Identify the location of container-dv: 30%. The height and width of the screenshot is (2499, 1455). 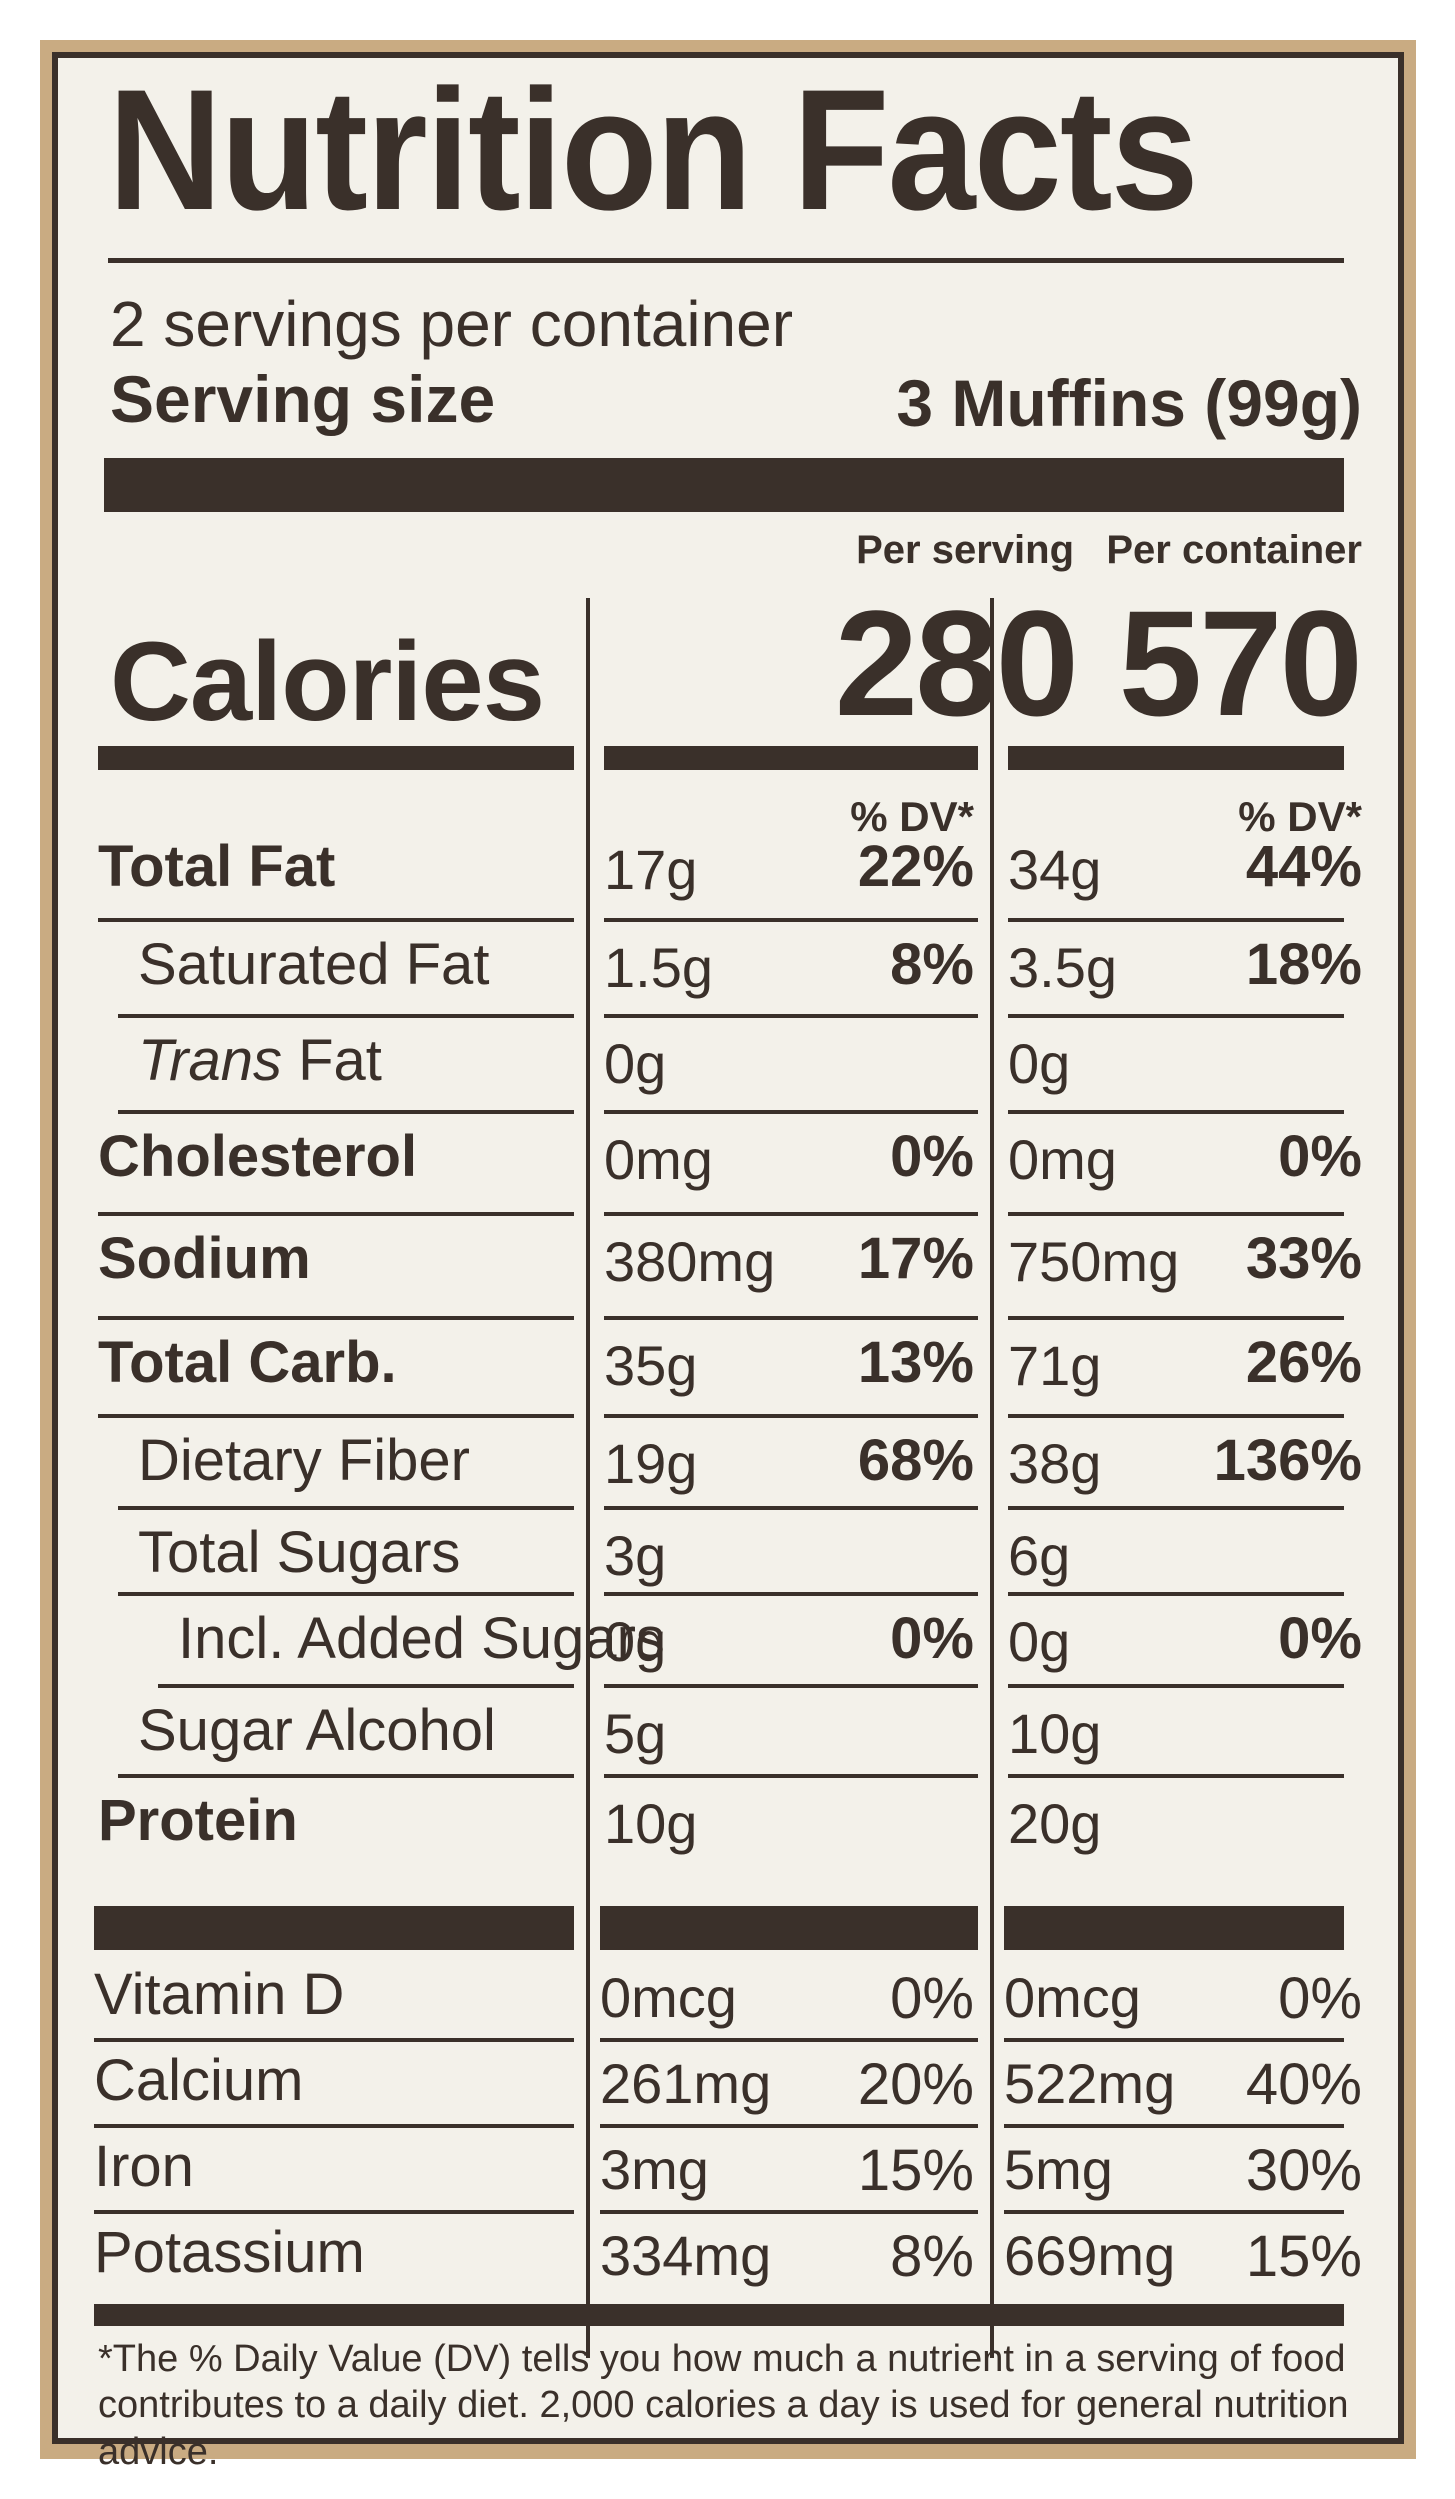
(1303, 2170).